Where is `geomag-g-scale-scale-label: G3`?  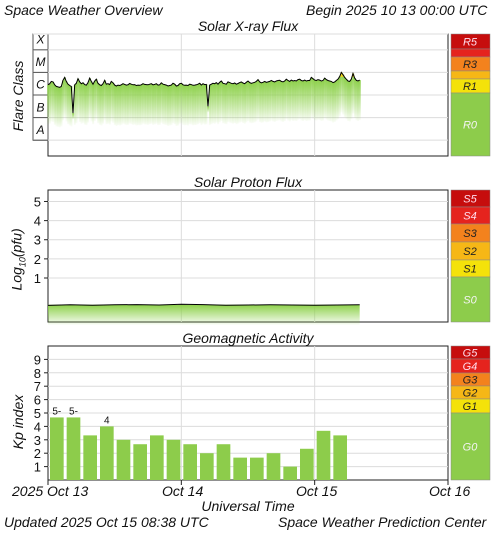 geomag-g-scale-scale-label: G3 is located at coordinates (471, 381).